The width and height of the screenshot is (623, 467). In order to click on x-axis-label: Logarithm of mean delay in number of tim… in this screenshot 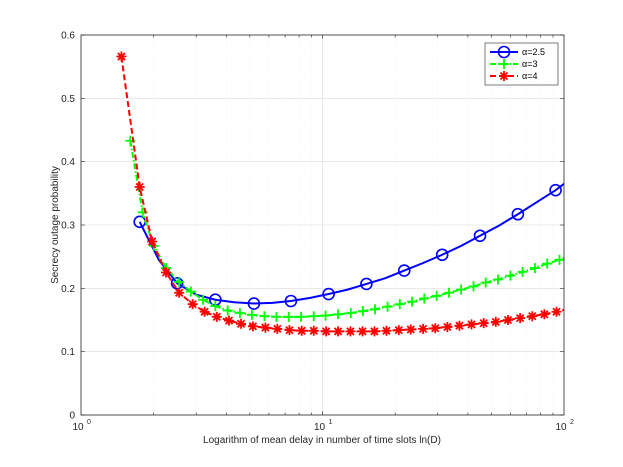, I will do `click(322, 440)`.